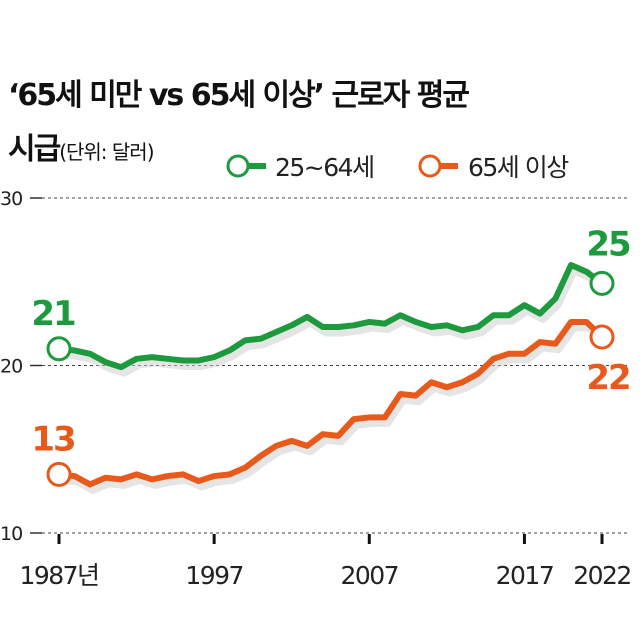  I want to click on y-tick-label: 20, so click(11, 367).